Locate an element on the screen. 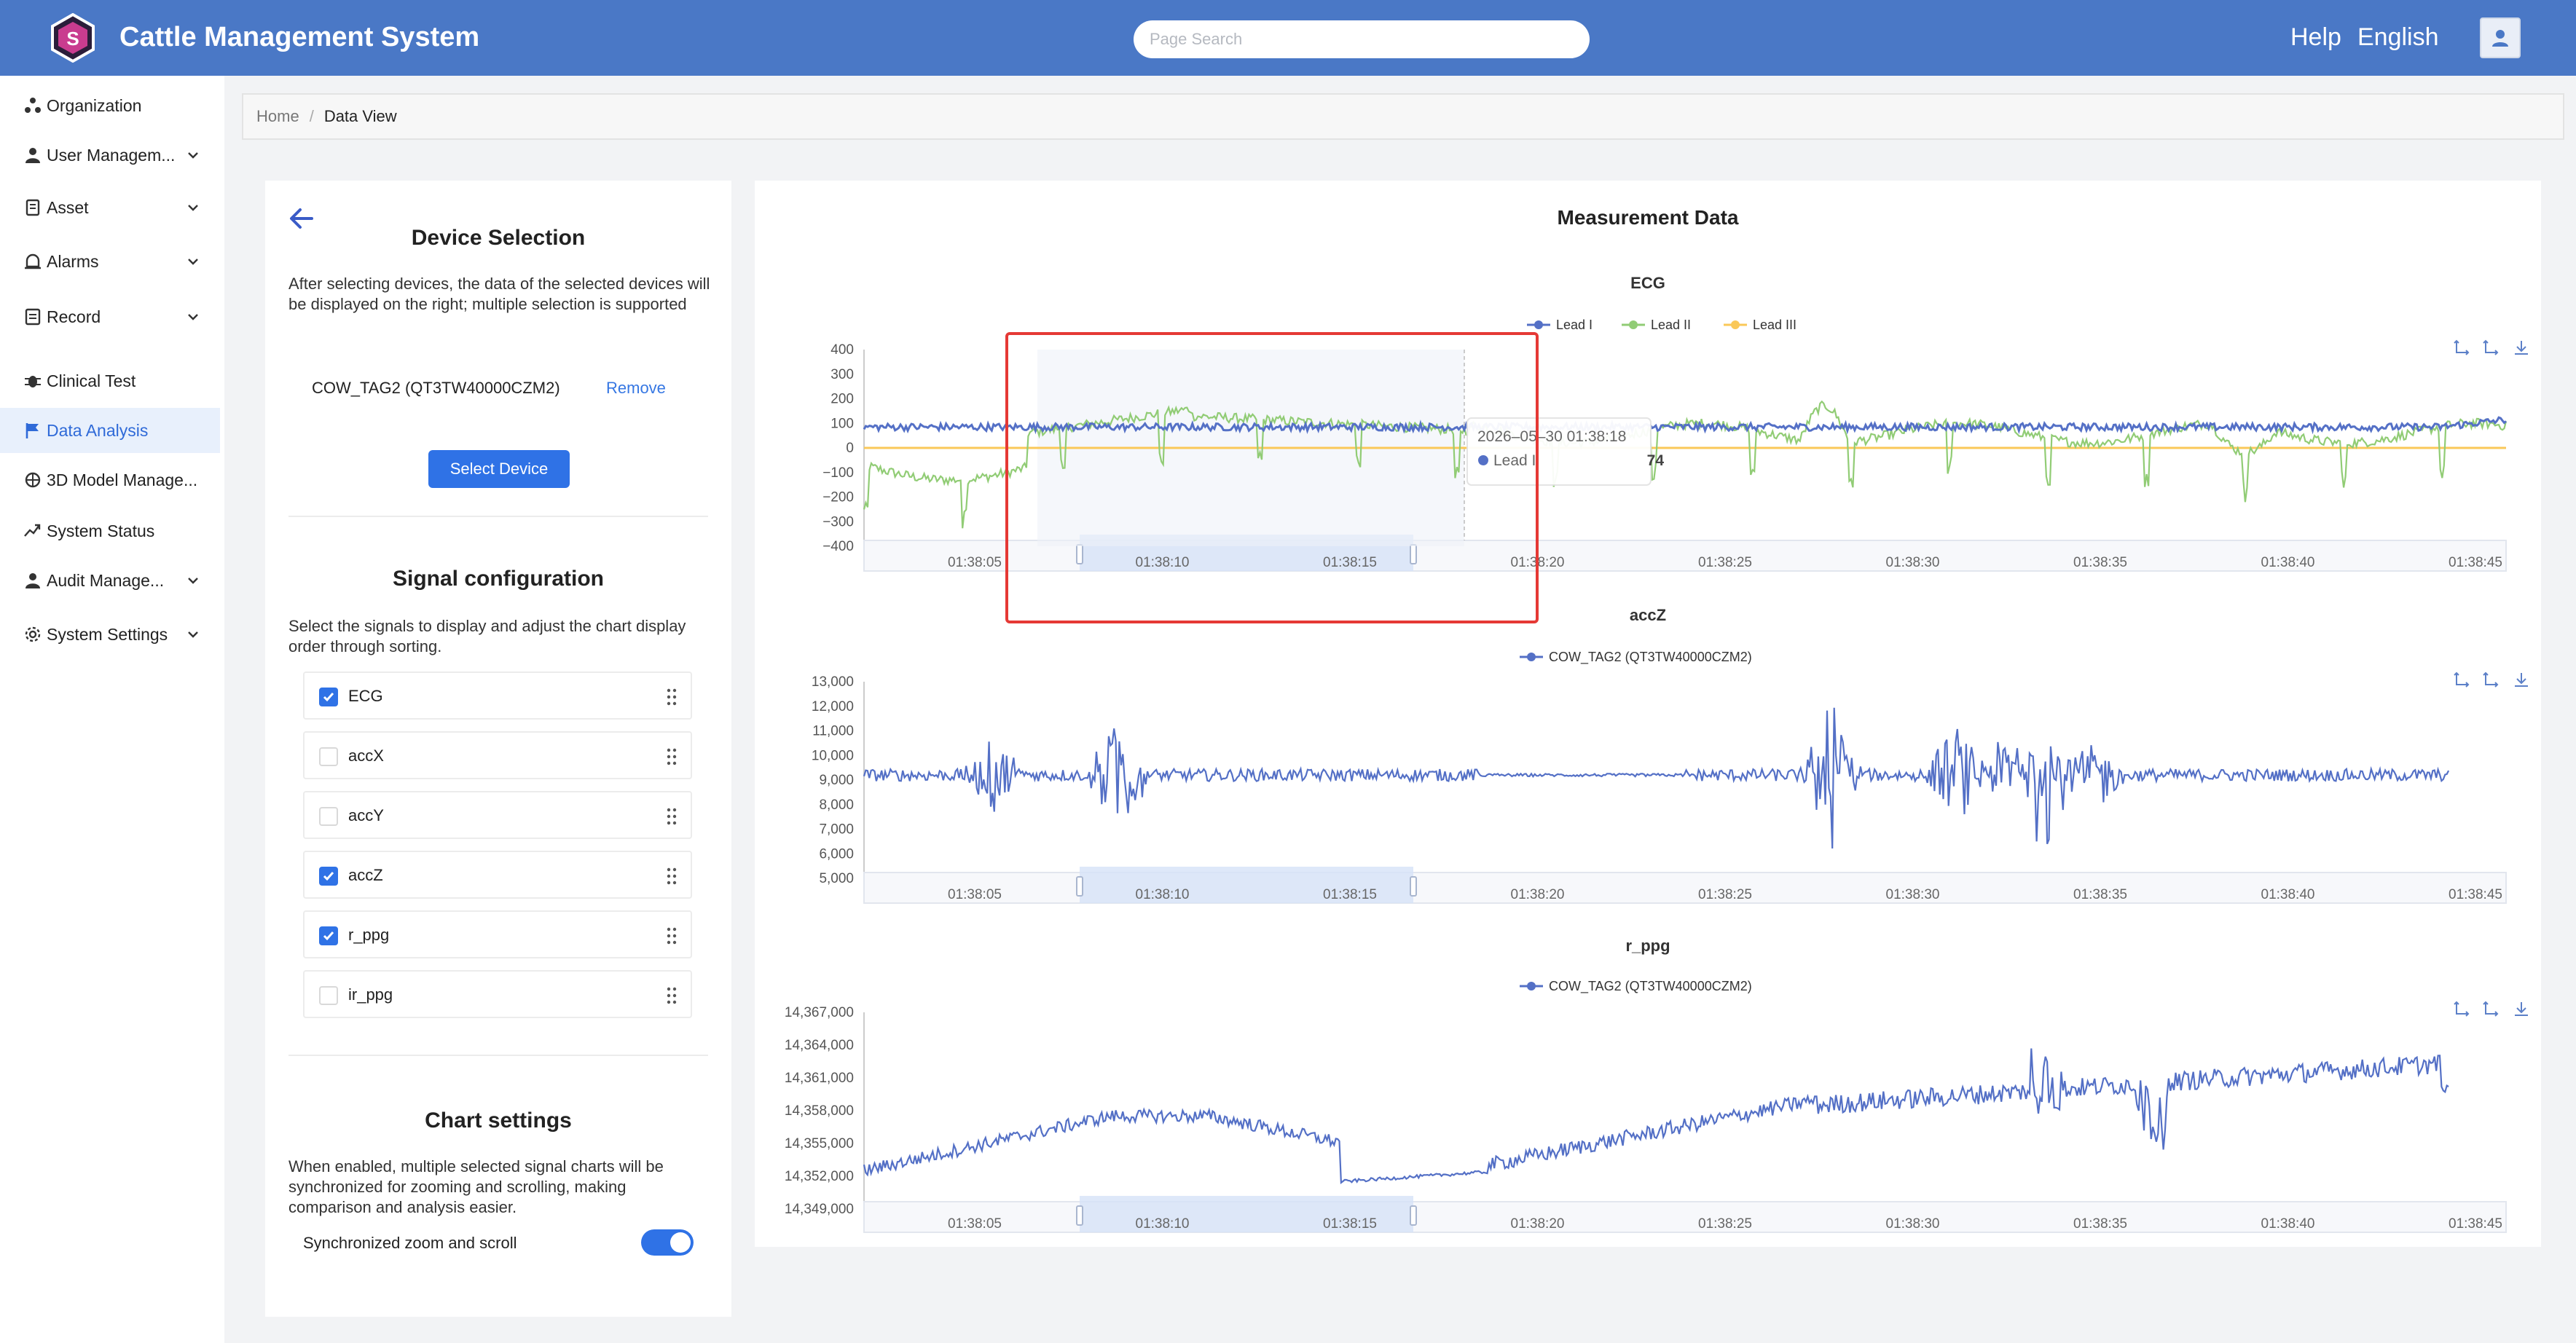  legend-entry: Lead III is located at coordinates (1774, 325).